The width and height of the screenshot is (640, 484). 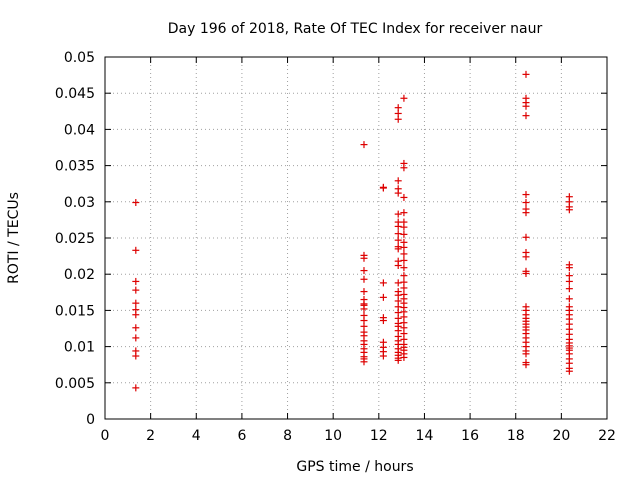 I want to click on x-tick-label: 10, so click(x=333, y=436).